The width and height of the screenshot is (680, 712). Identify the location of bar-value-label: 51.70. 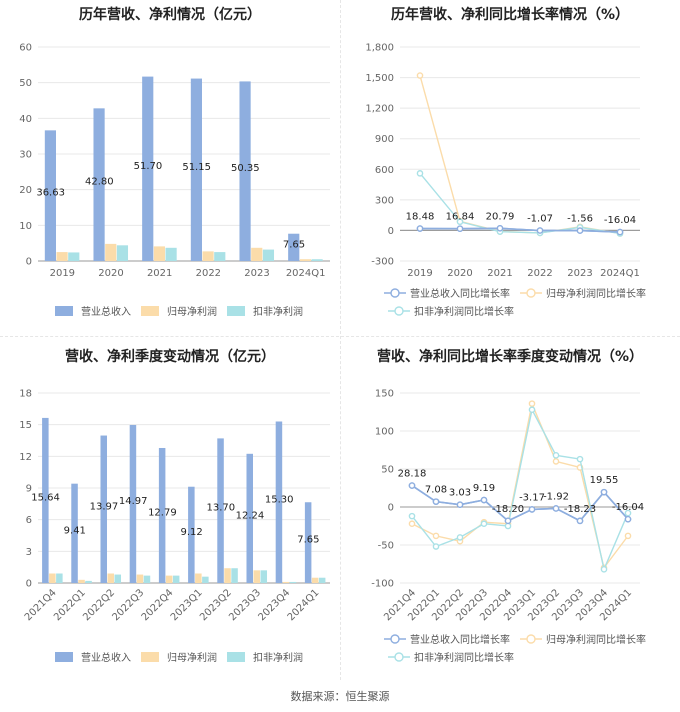
(148, 166).